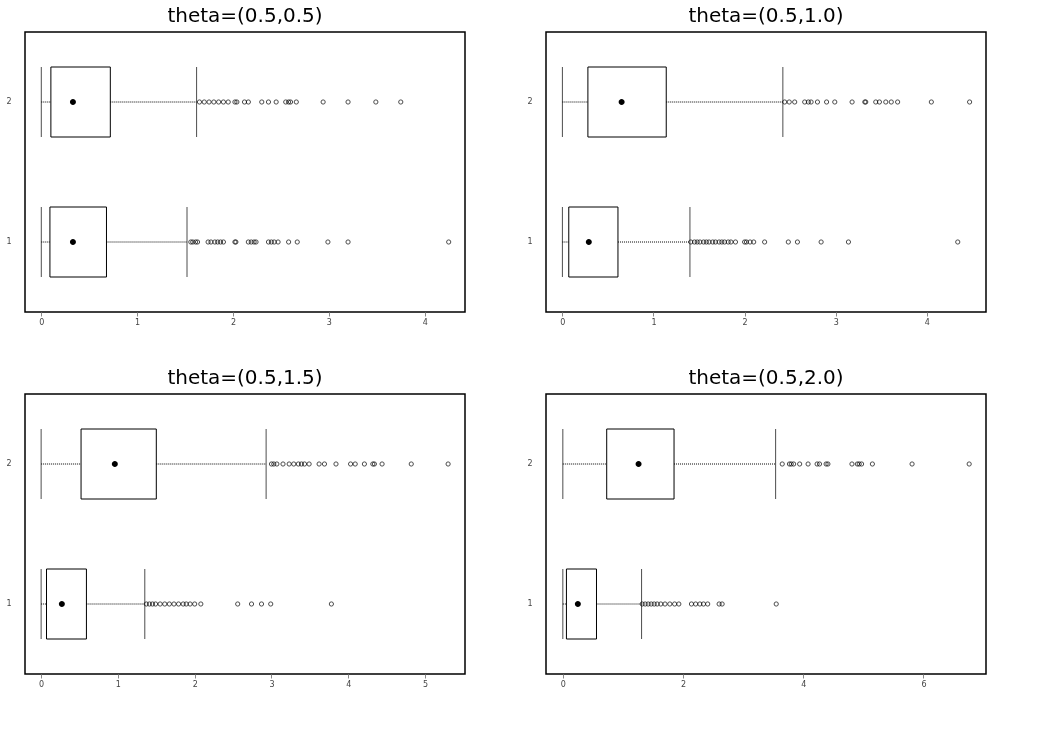 This screenshot has height=745, width=1058. I want to click on chart-title: theta=(0.5,0.5), so click(245, 15).